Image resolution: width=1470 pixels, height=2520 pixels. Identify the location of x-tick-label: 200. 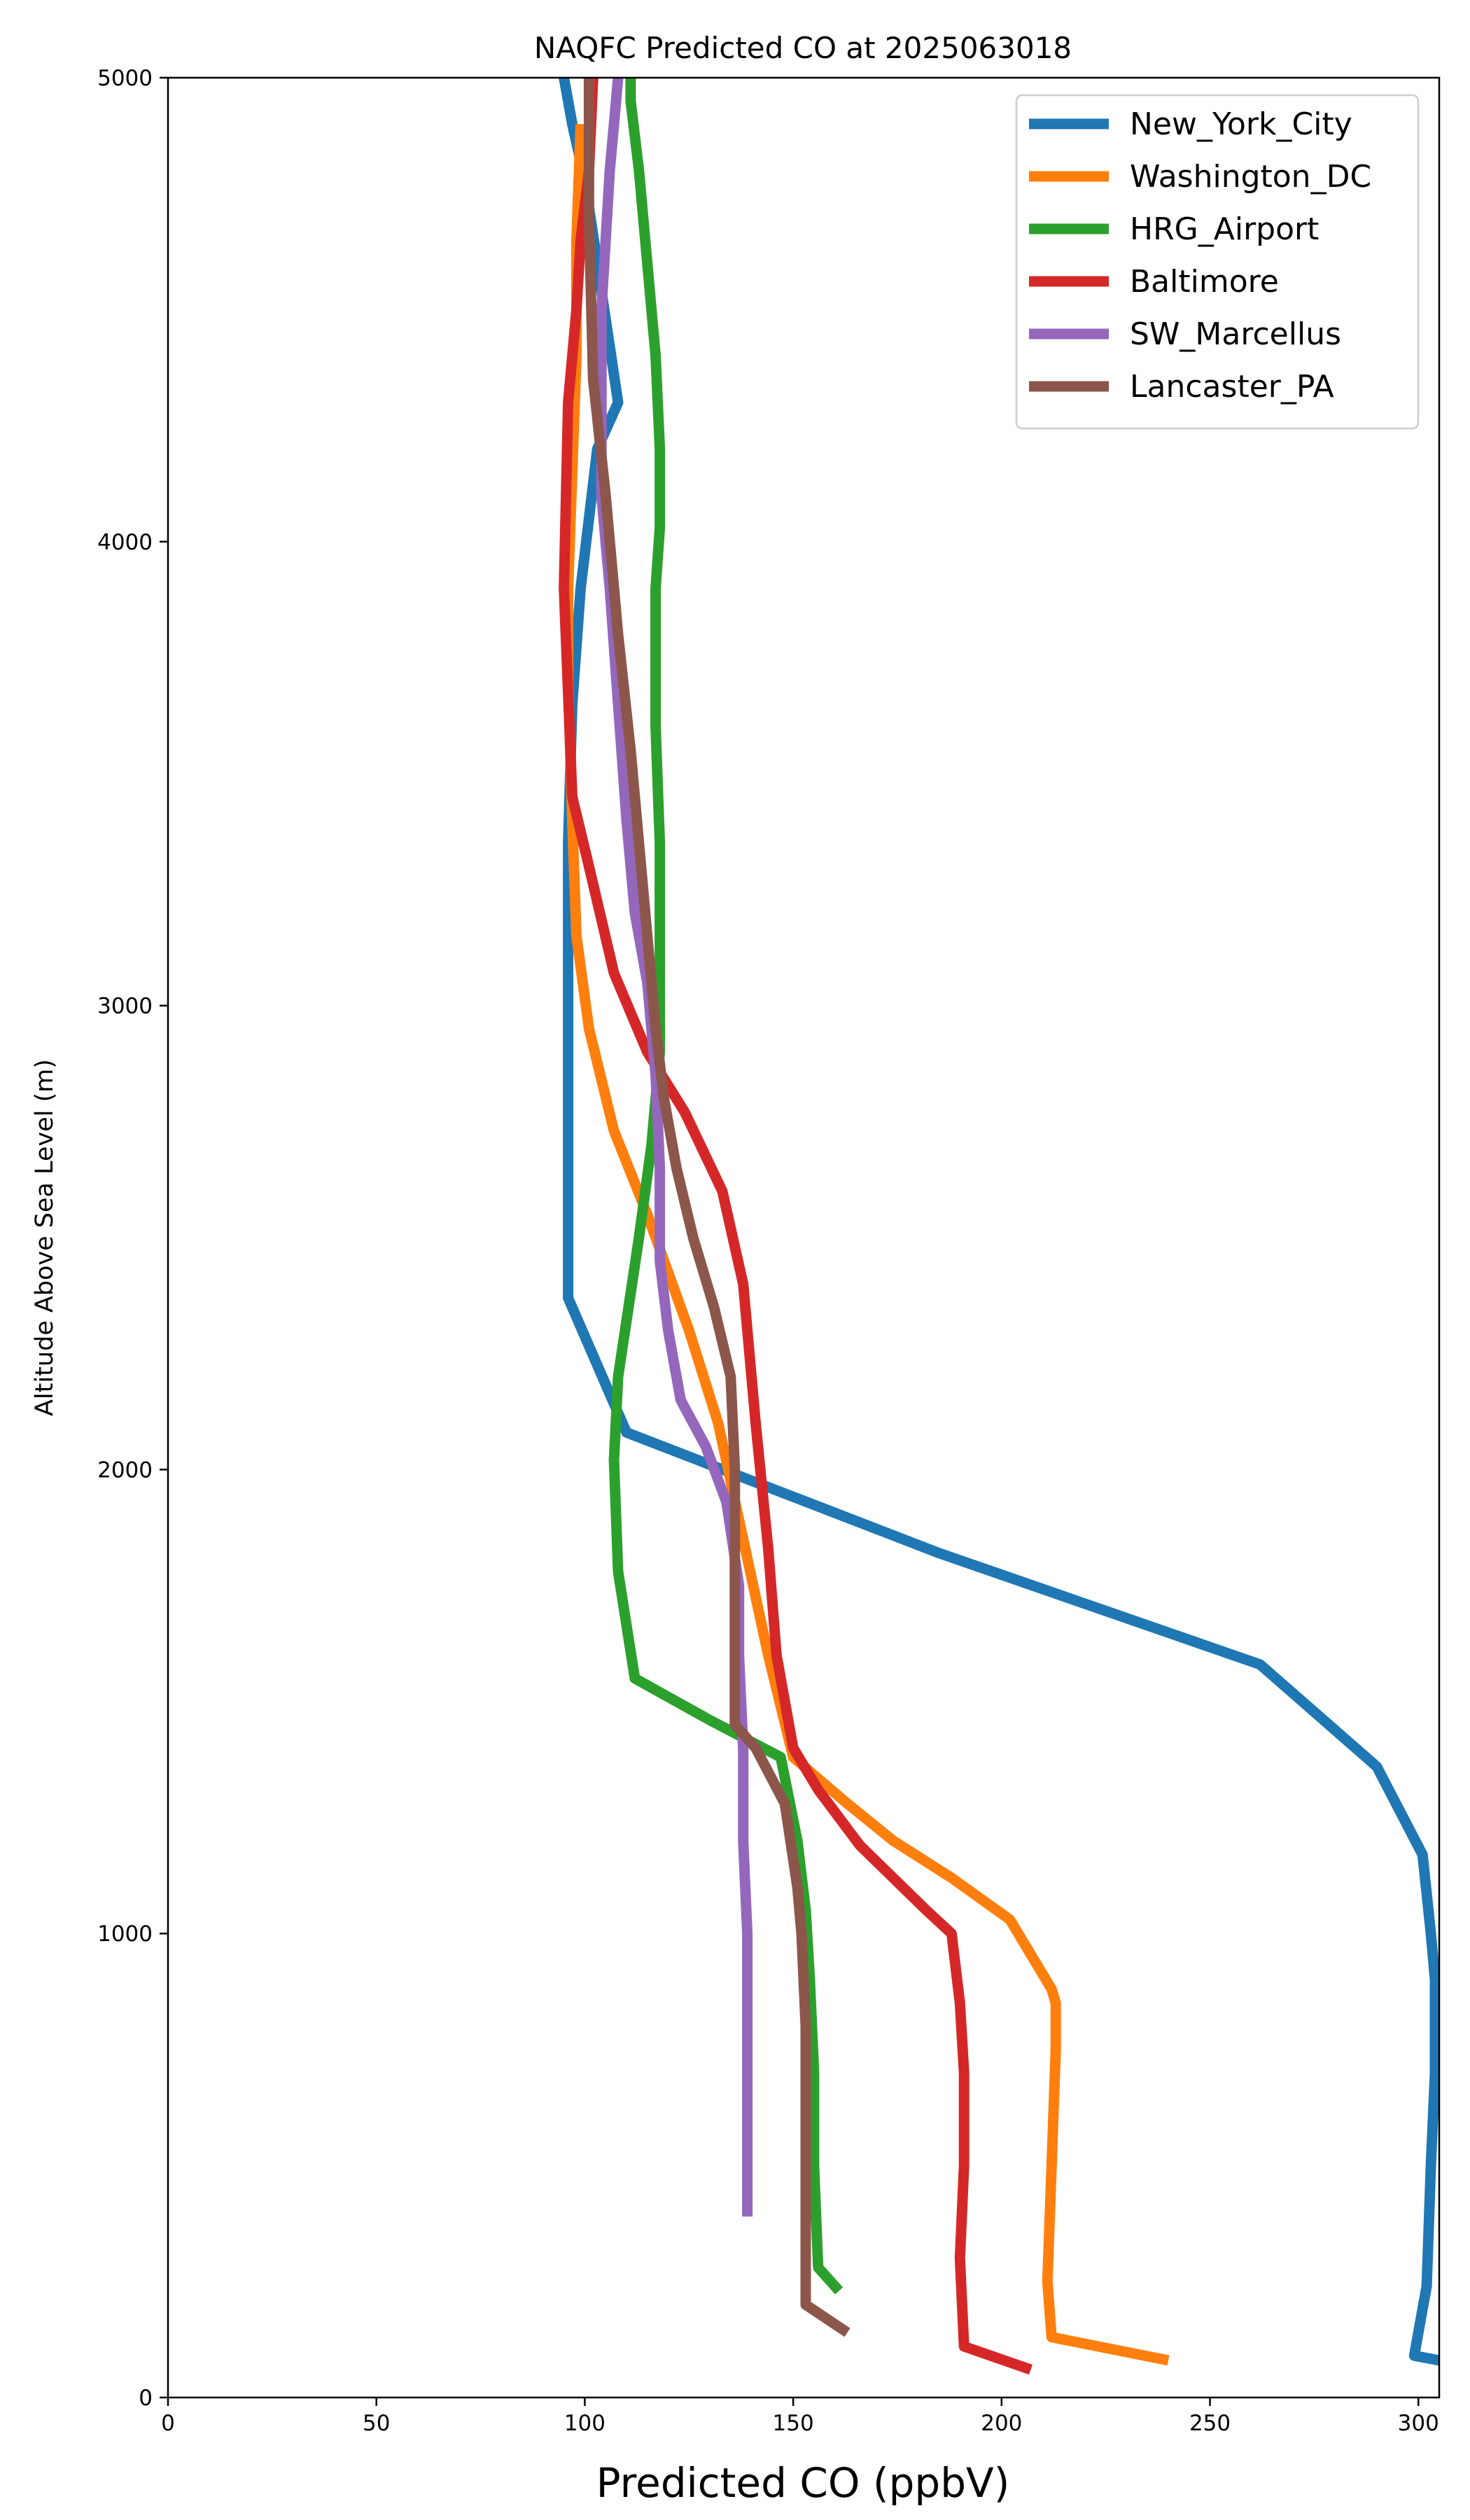
(1001, 2423).